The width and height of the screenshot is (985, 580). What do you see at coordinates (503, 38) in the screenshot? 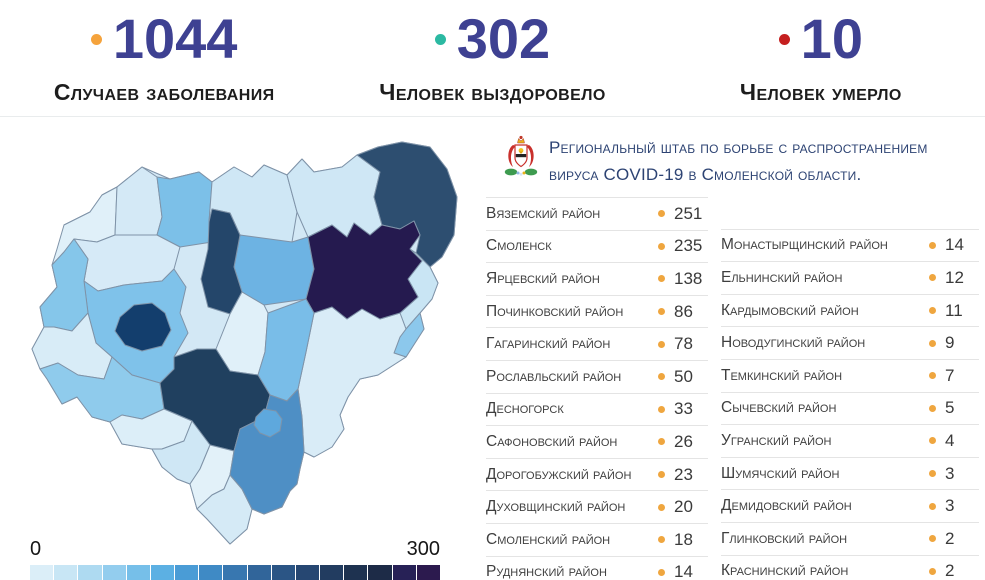
I see `recovered-count: 302` at bounding box center [503, 38].